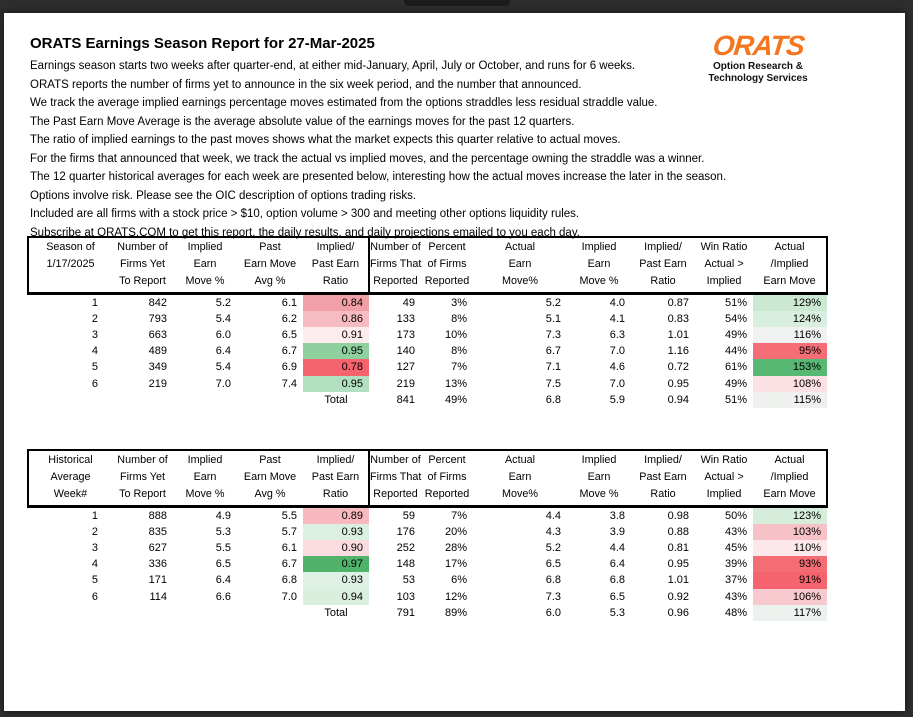 The image size is (913, 717). I want to click on cell: 129%, so click(790, 302).